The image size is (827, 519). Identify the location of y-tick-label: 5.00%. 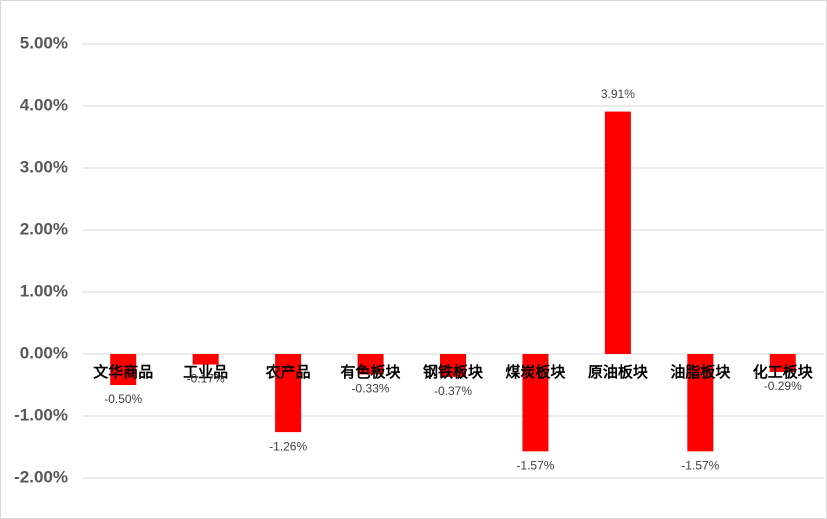
(44, 42).